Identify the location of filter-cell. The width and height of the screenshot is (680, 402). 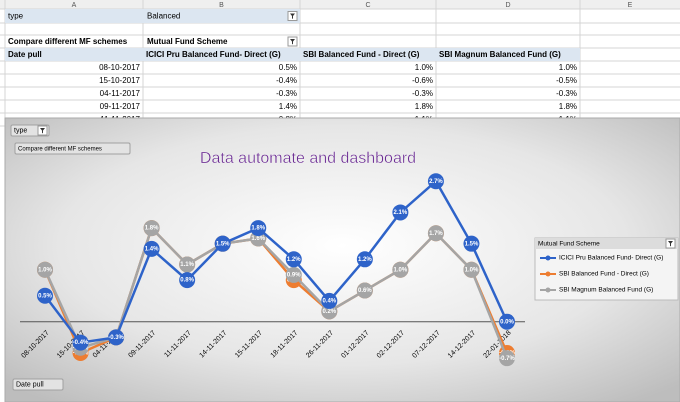
(152, 16).